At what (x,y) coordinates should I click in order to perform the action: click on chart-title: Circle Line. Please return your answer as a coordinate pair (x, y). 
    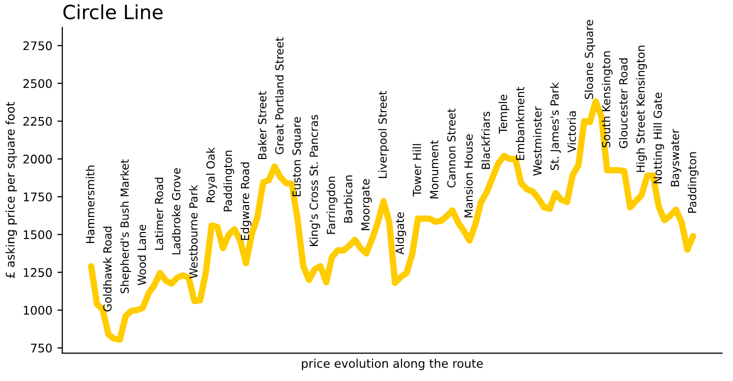
    Looking at the image, I should click on (113, 12).